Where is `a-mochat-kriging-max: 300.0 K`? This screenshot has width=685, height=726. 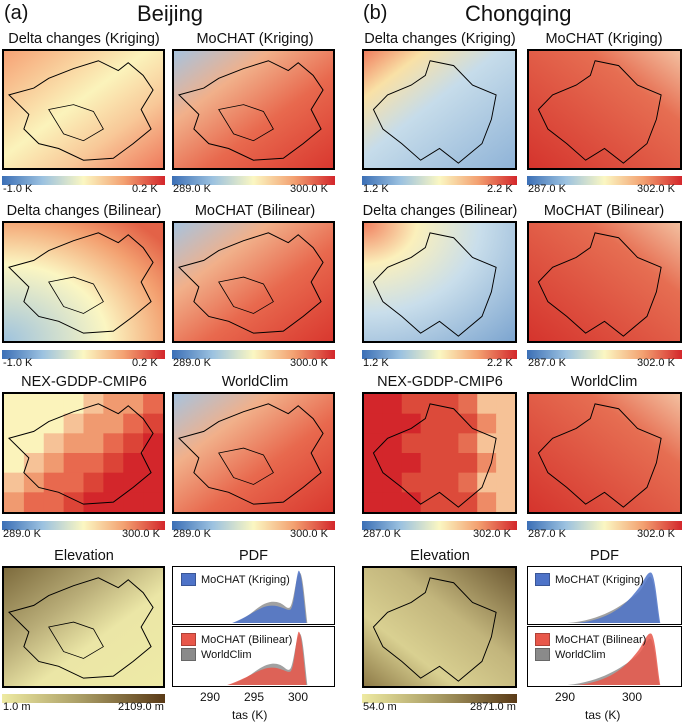
a-mochat-kriging-max: 300.0 K is located at coordinates (309, 189).